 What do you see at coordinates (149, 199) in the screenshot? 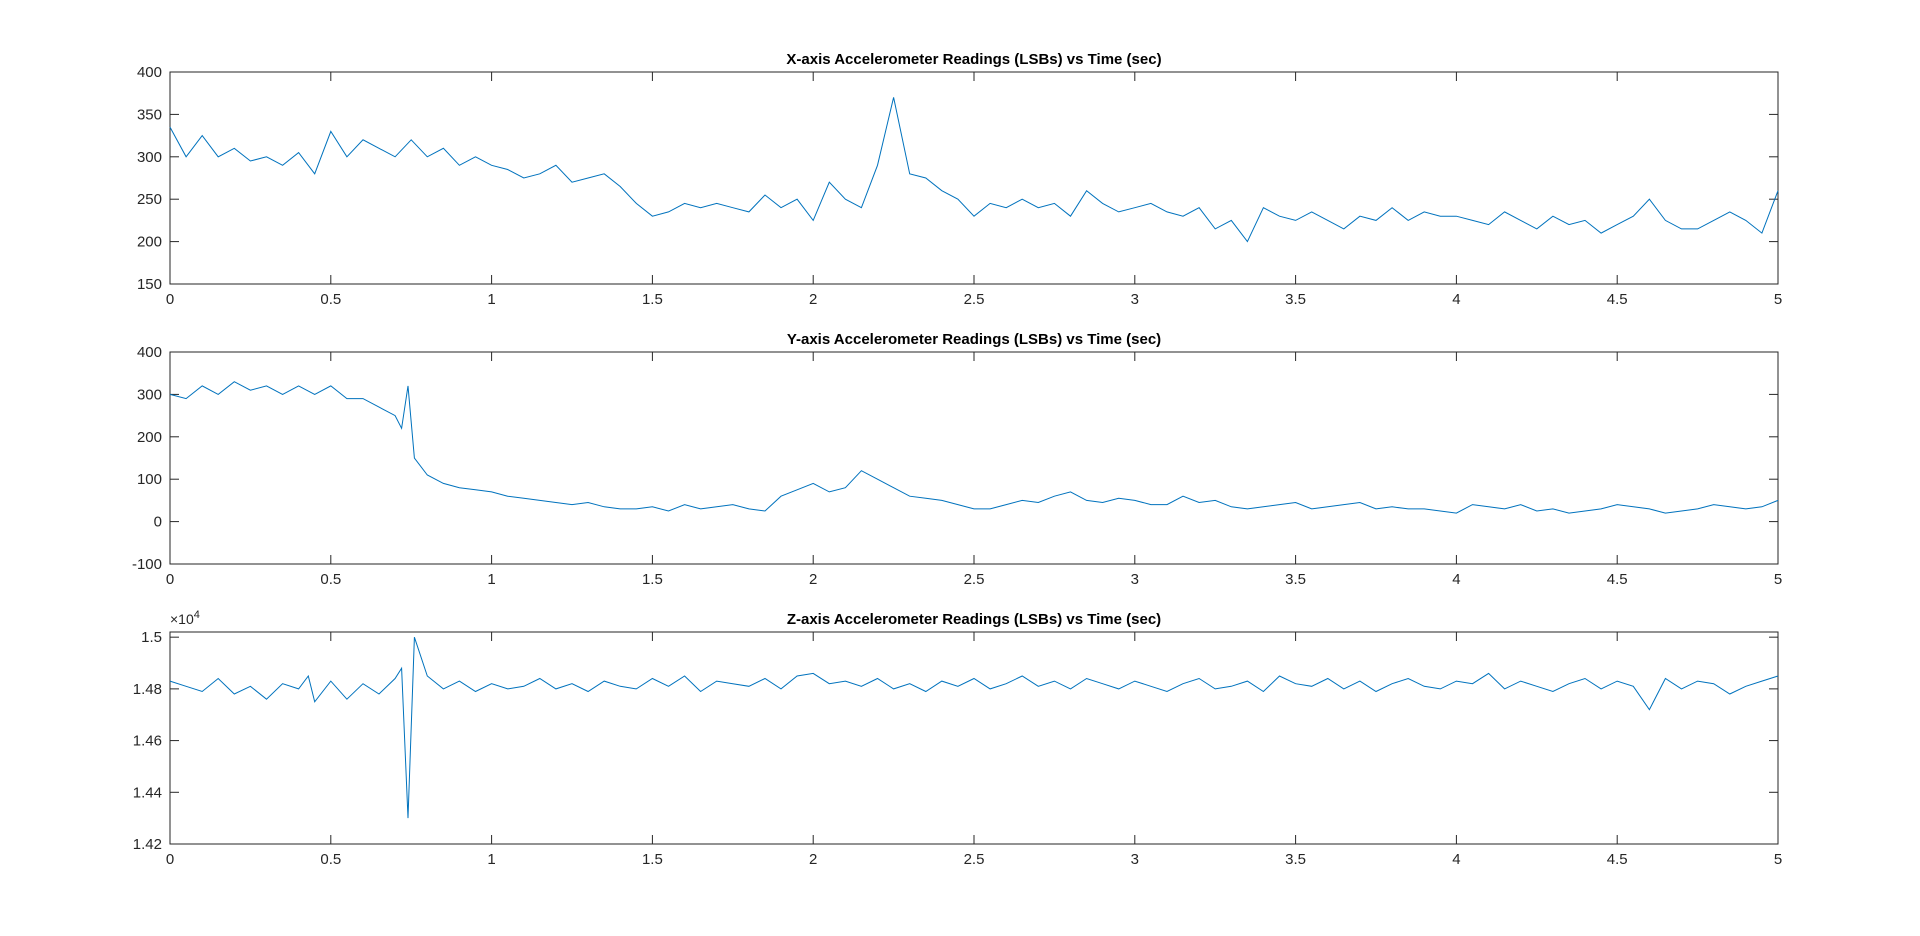
I see `y-tick-label: 250` at bounding box center [149, 199].